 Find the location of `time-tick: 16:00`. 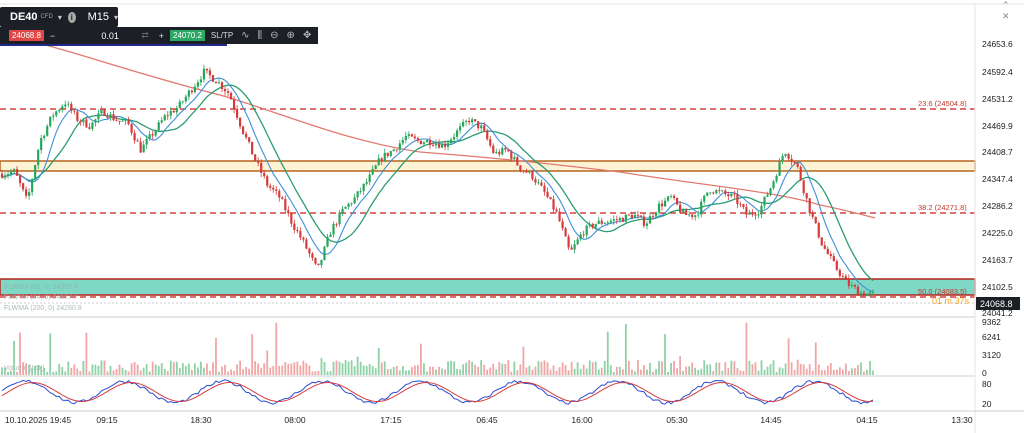

time-tick: 16:00 is located at coordinates (582, 420).